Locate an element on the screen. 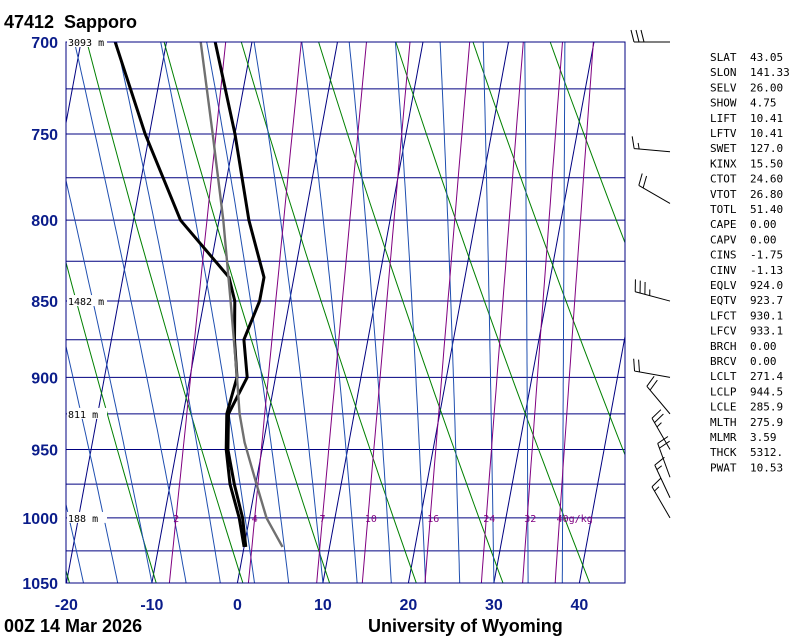 This screenshot has width=800, height=640. index-key: SWET is located at coordinates (723, 148).